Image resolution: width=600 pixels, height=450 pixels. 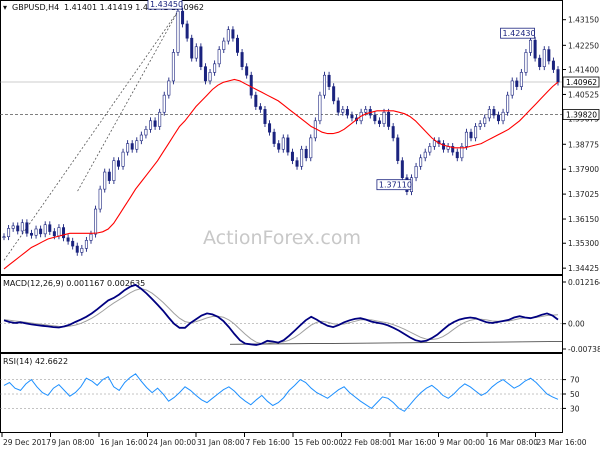 I want to click on time-tick-label: 16 Jan 16:00, so click(x=124, y=442).